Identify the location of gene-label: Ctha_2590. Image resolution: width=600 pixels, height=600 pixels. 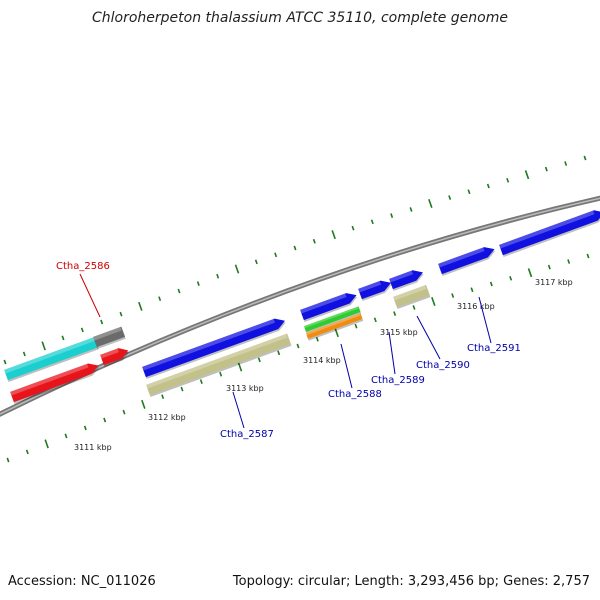
(443, 365).